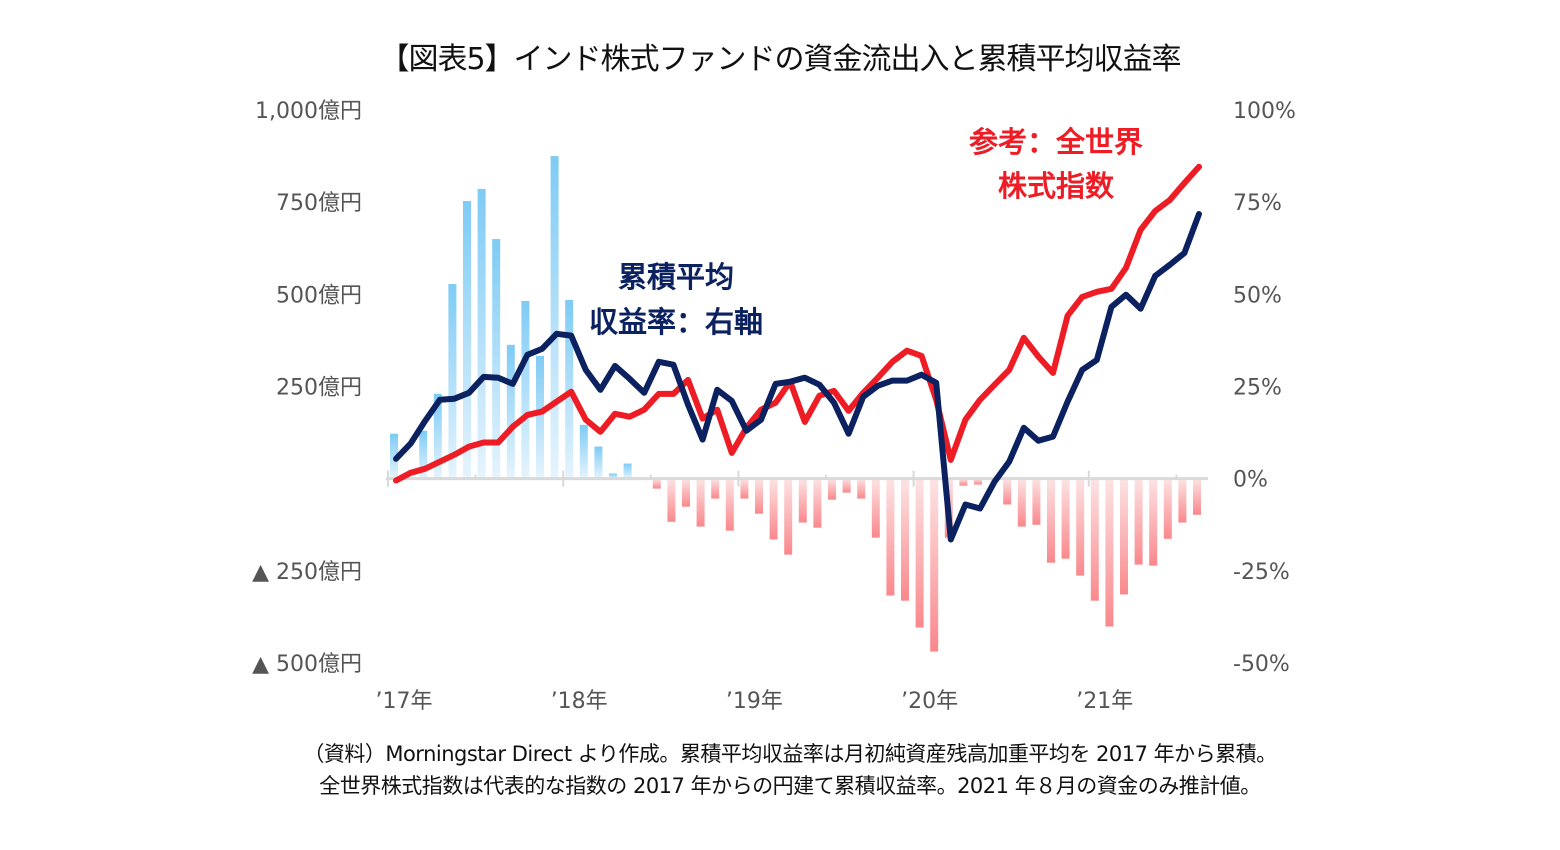 The image size is (1560, 850). Describe the element at coordinates (319, 388) in the screenshot. I see `left-tick-label: 250億円` at that location.